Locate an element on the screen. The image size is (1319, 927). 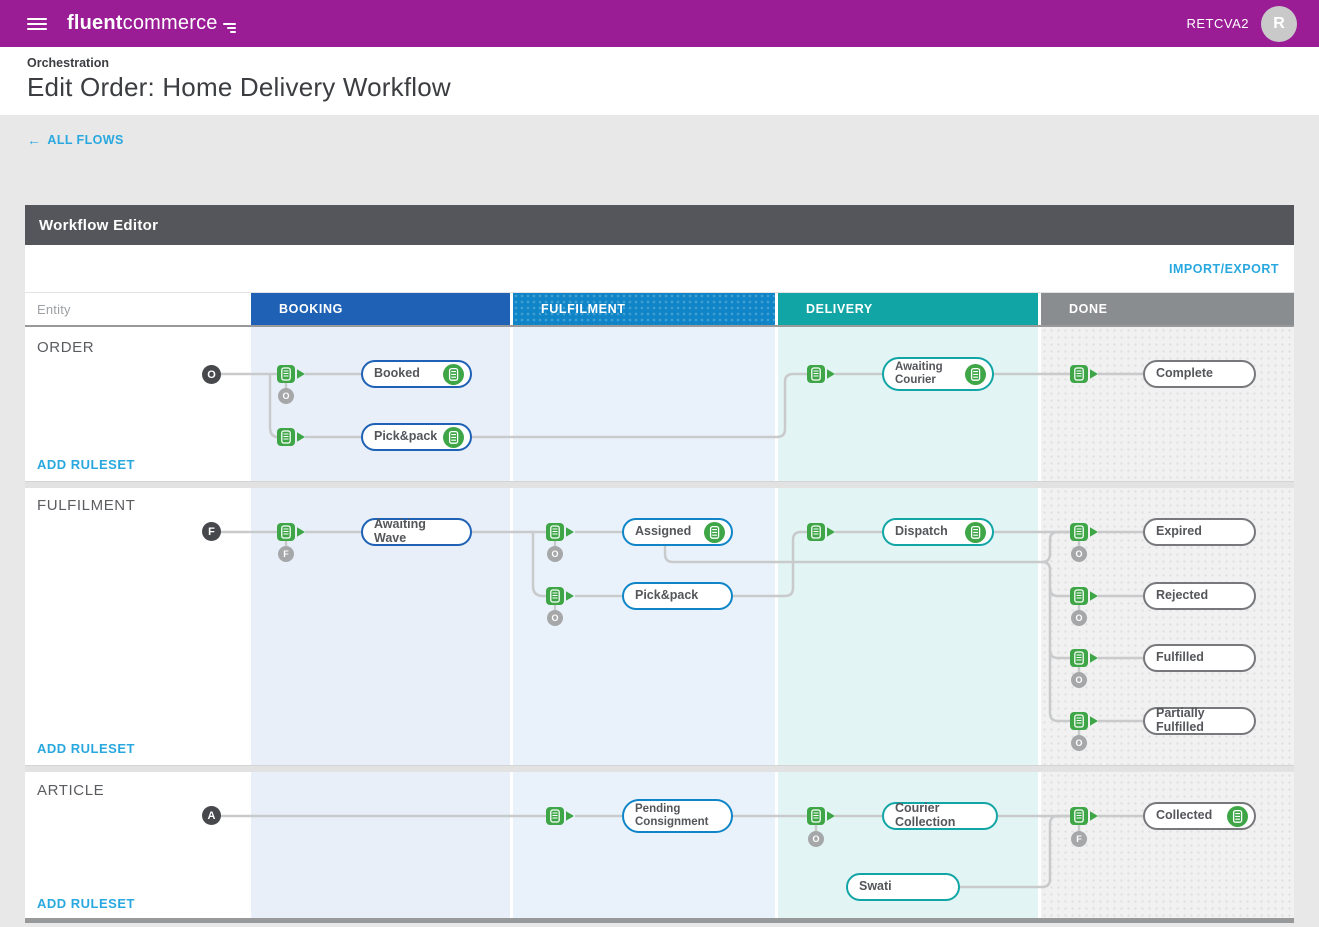
state-node-label: Complete is located at coordinates (1184, 373).